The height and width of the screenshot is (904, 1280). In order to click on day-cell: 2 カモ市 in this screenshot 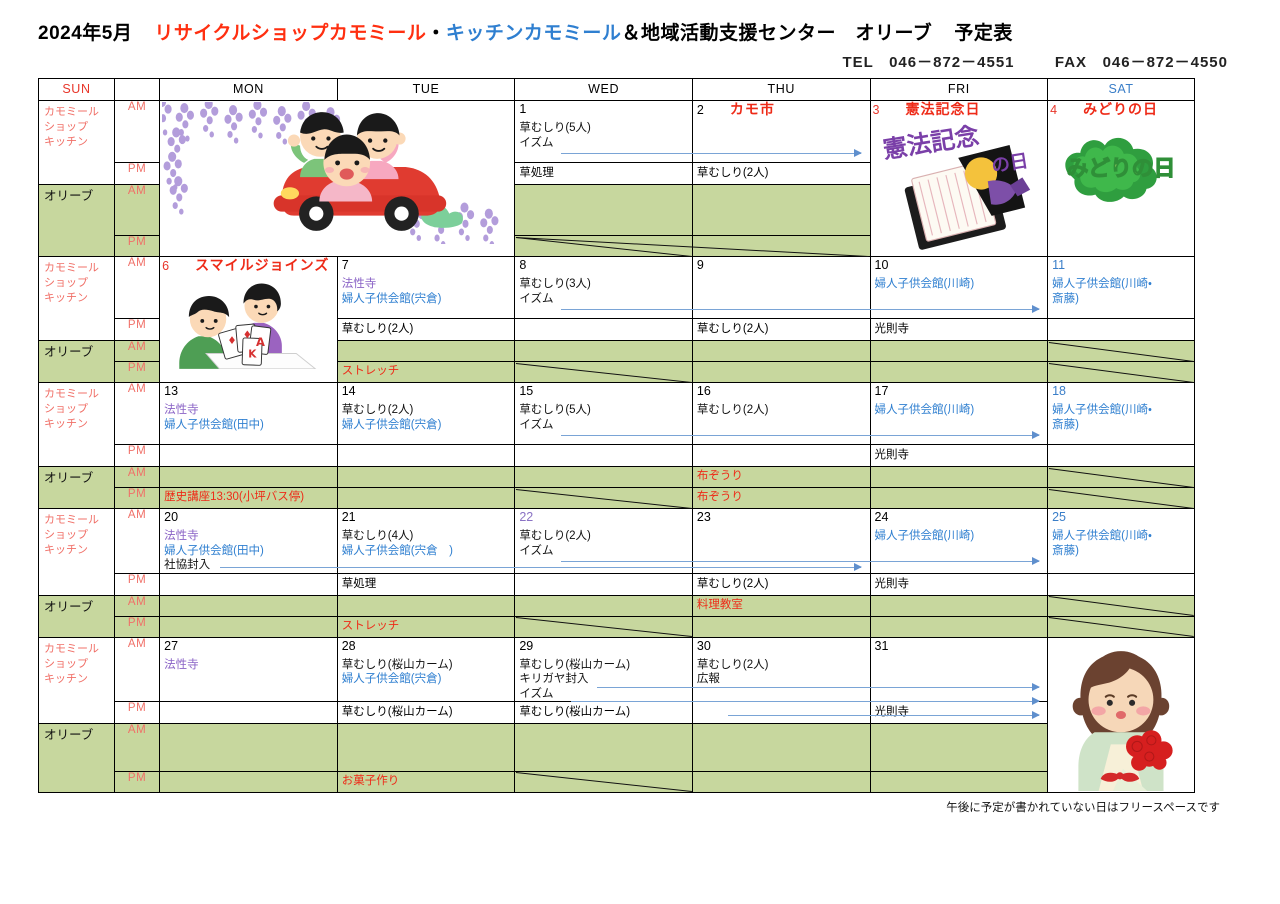, I will do `click(781, 131)`.